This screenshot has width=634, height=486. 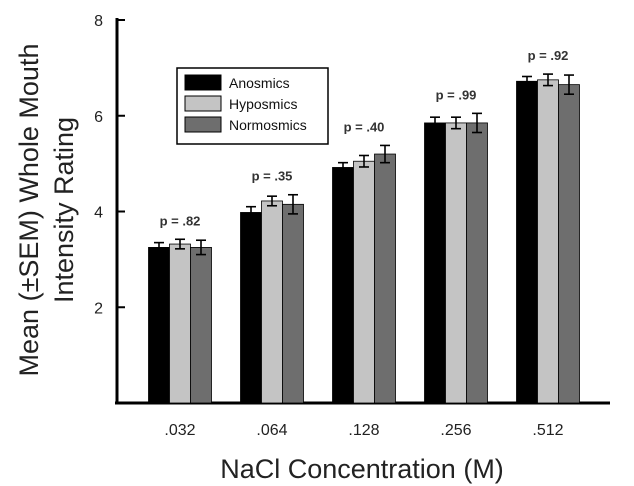 What do you see at coordinates (263, 104) in the screenshot?
I see `legend-label: Hyposmics` at bounding box center [263, 104].